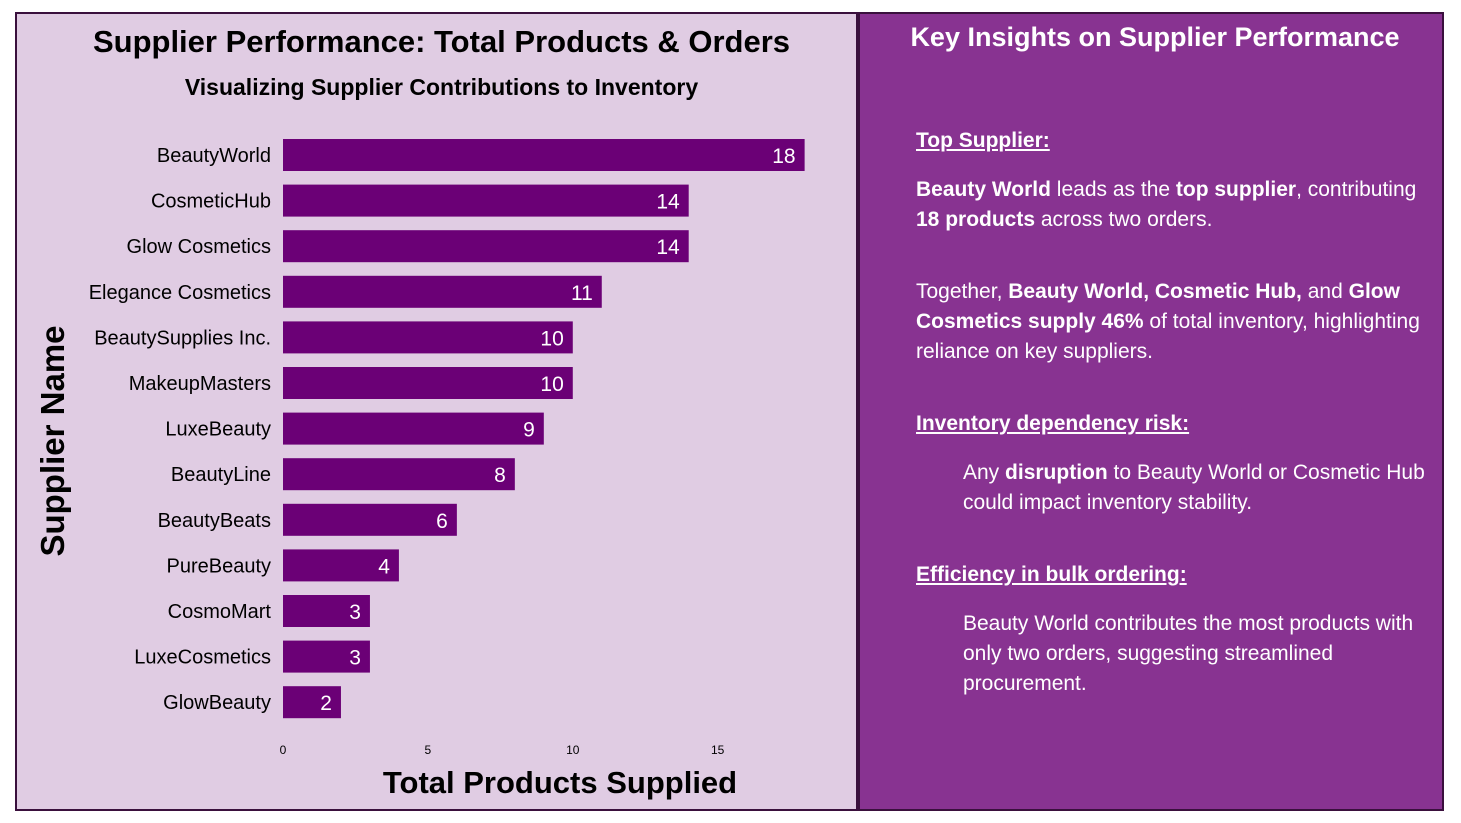 The height and width of the screenshot is (823, 1461). What do you see at coordinates (218, 566) in the screenshot?
I see `category-label: PureBeauty` at bounding box center [218, 566].